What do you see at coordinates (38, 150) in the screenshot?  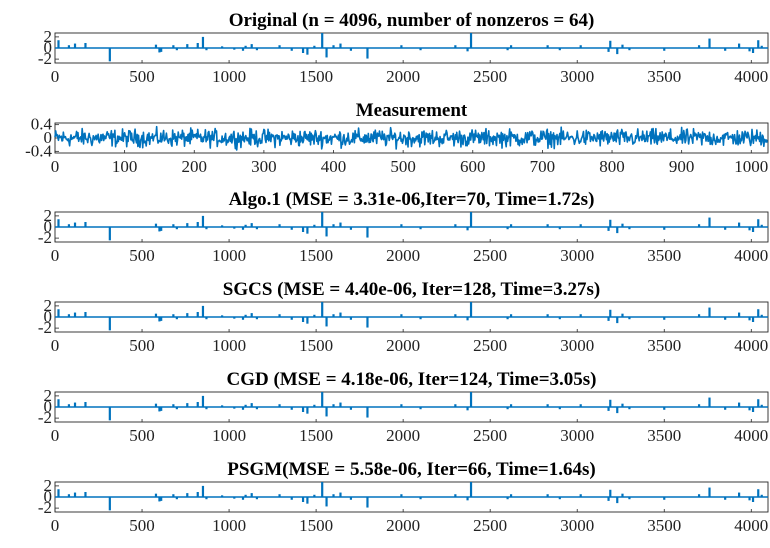 I see `y-tick-label: -0.4` at bounding box center [38, 150].